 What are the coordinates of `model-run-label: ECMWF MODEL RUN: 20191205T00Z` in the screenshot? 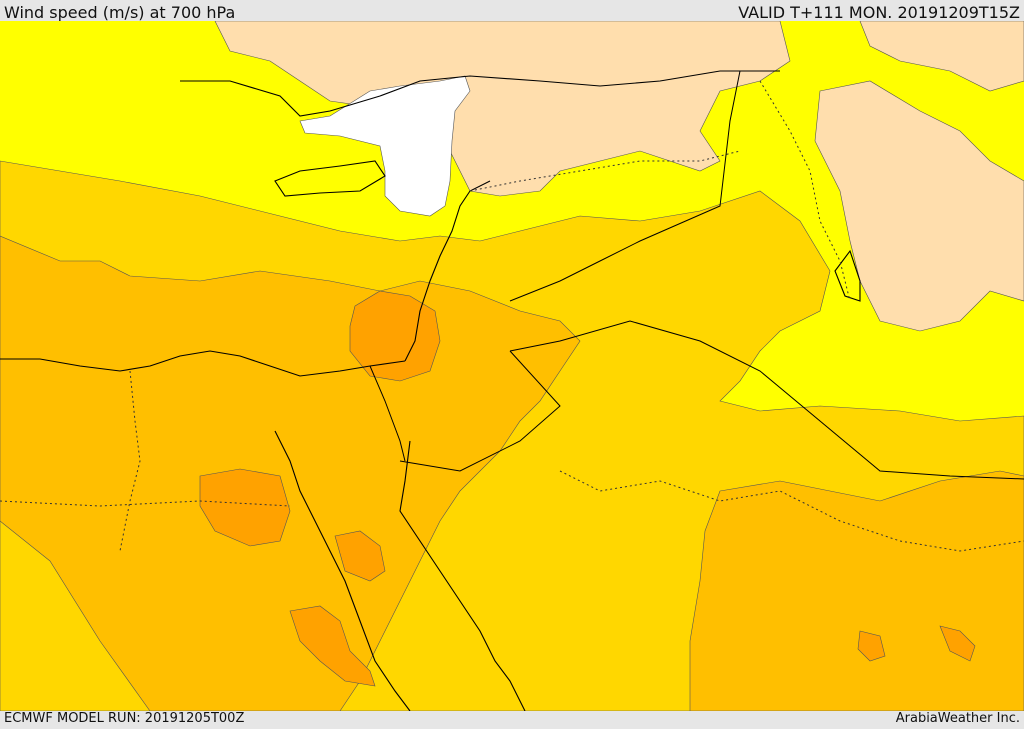 It's located at (124, 718).